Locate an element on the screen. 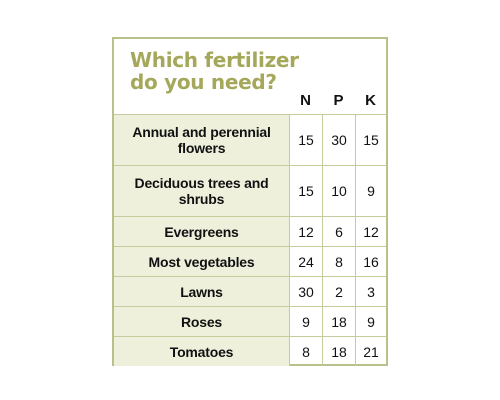 The image size is (500, 400). cell-p-value: 2 is located at coordinates (338, 291).